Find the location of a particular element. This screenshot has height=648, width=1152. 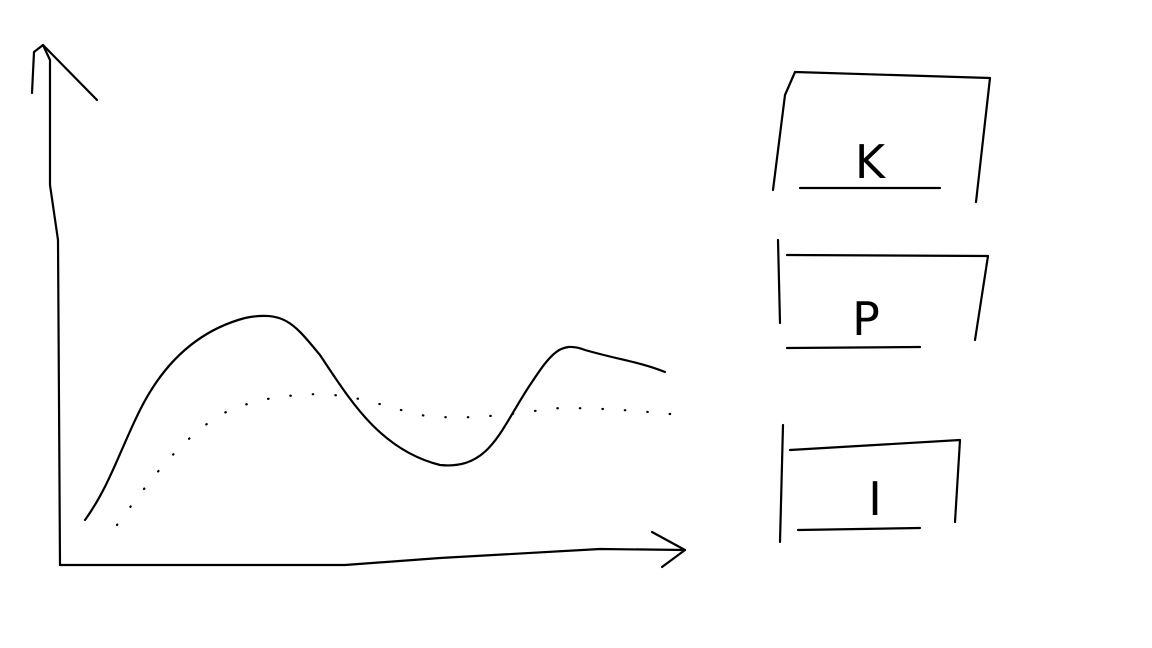

i-button: I is located at coordinates (870, 483).